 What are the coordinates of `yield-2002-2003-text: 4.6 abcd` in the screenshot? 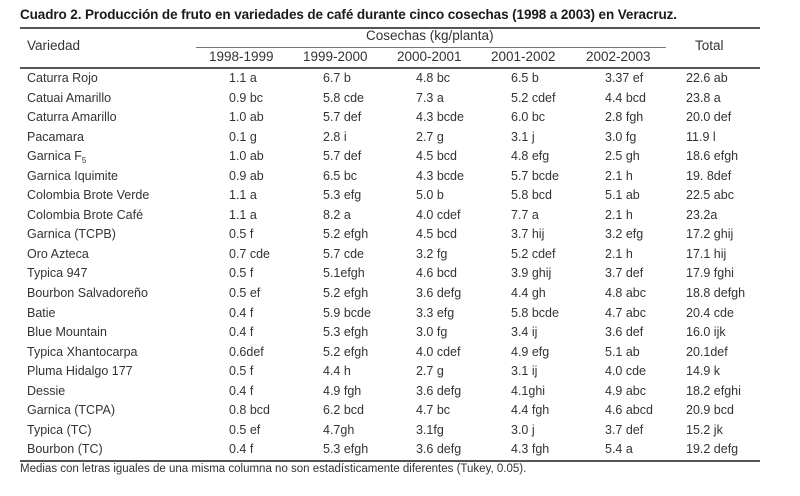 It's located at (629, 410).